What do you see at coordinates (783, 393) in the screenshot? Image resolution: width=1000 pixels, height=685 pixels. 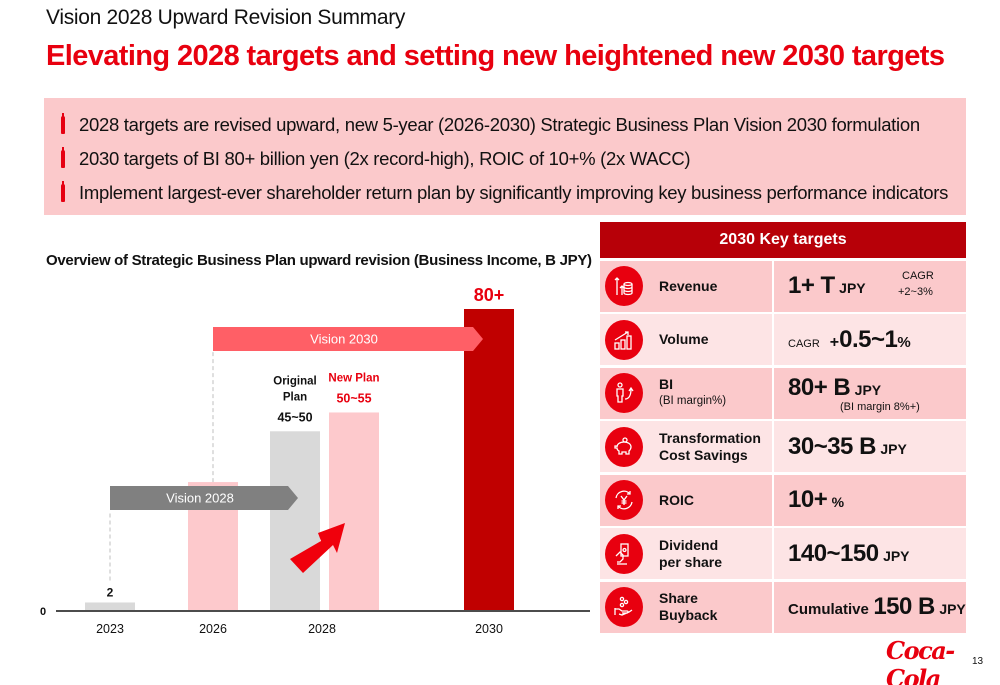 I see `key-target-row-bi: BI (BI margin%) 80+ B JPY (BI margin 8%+)` at bounding box center [783, 393].